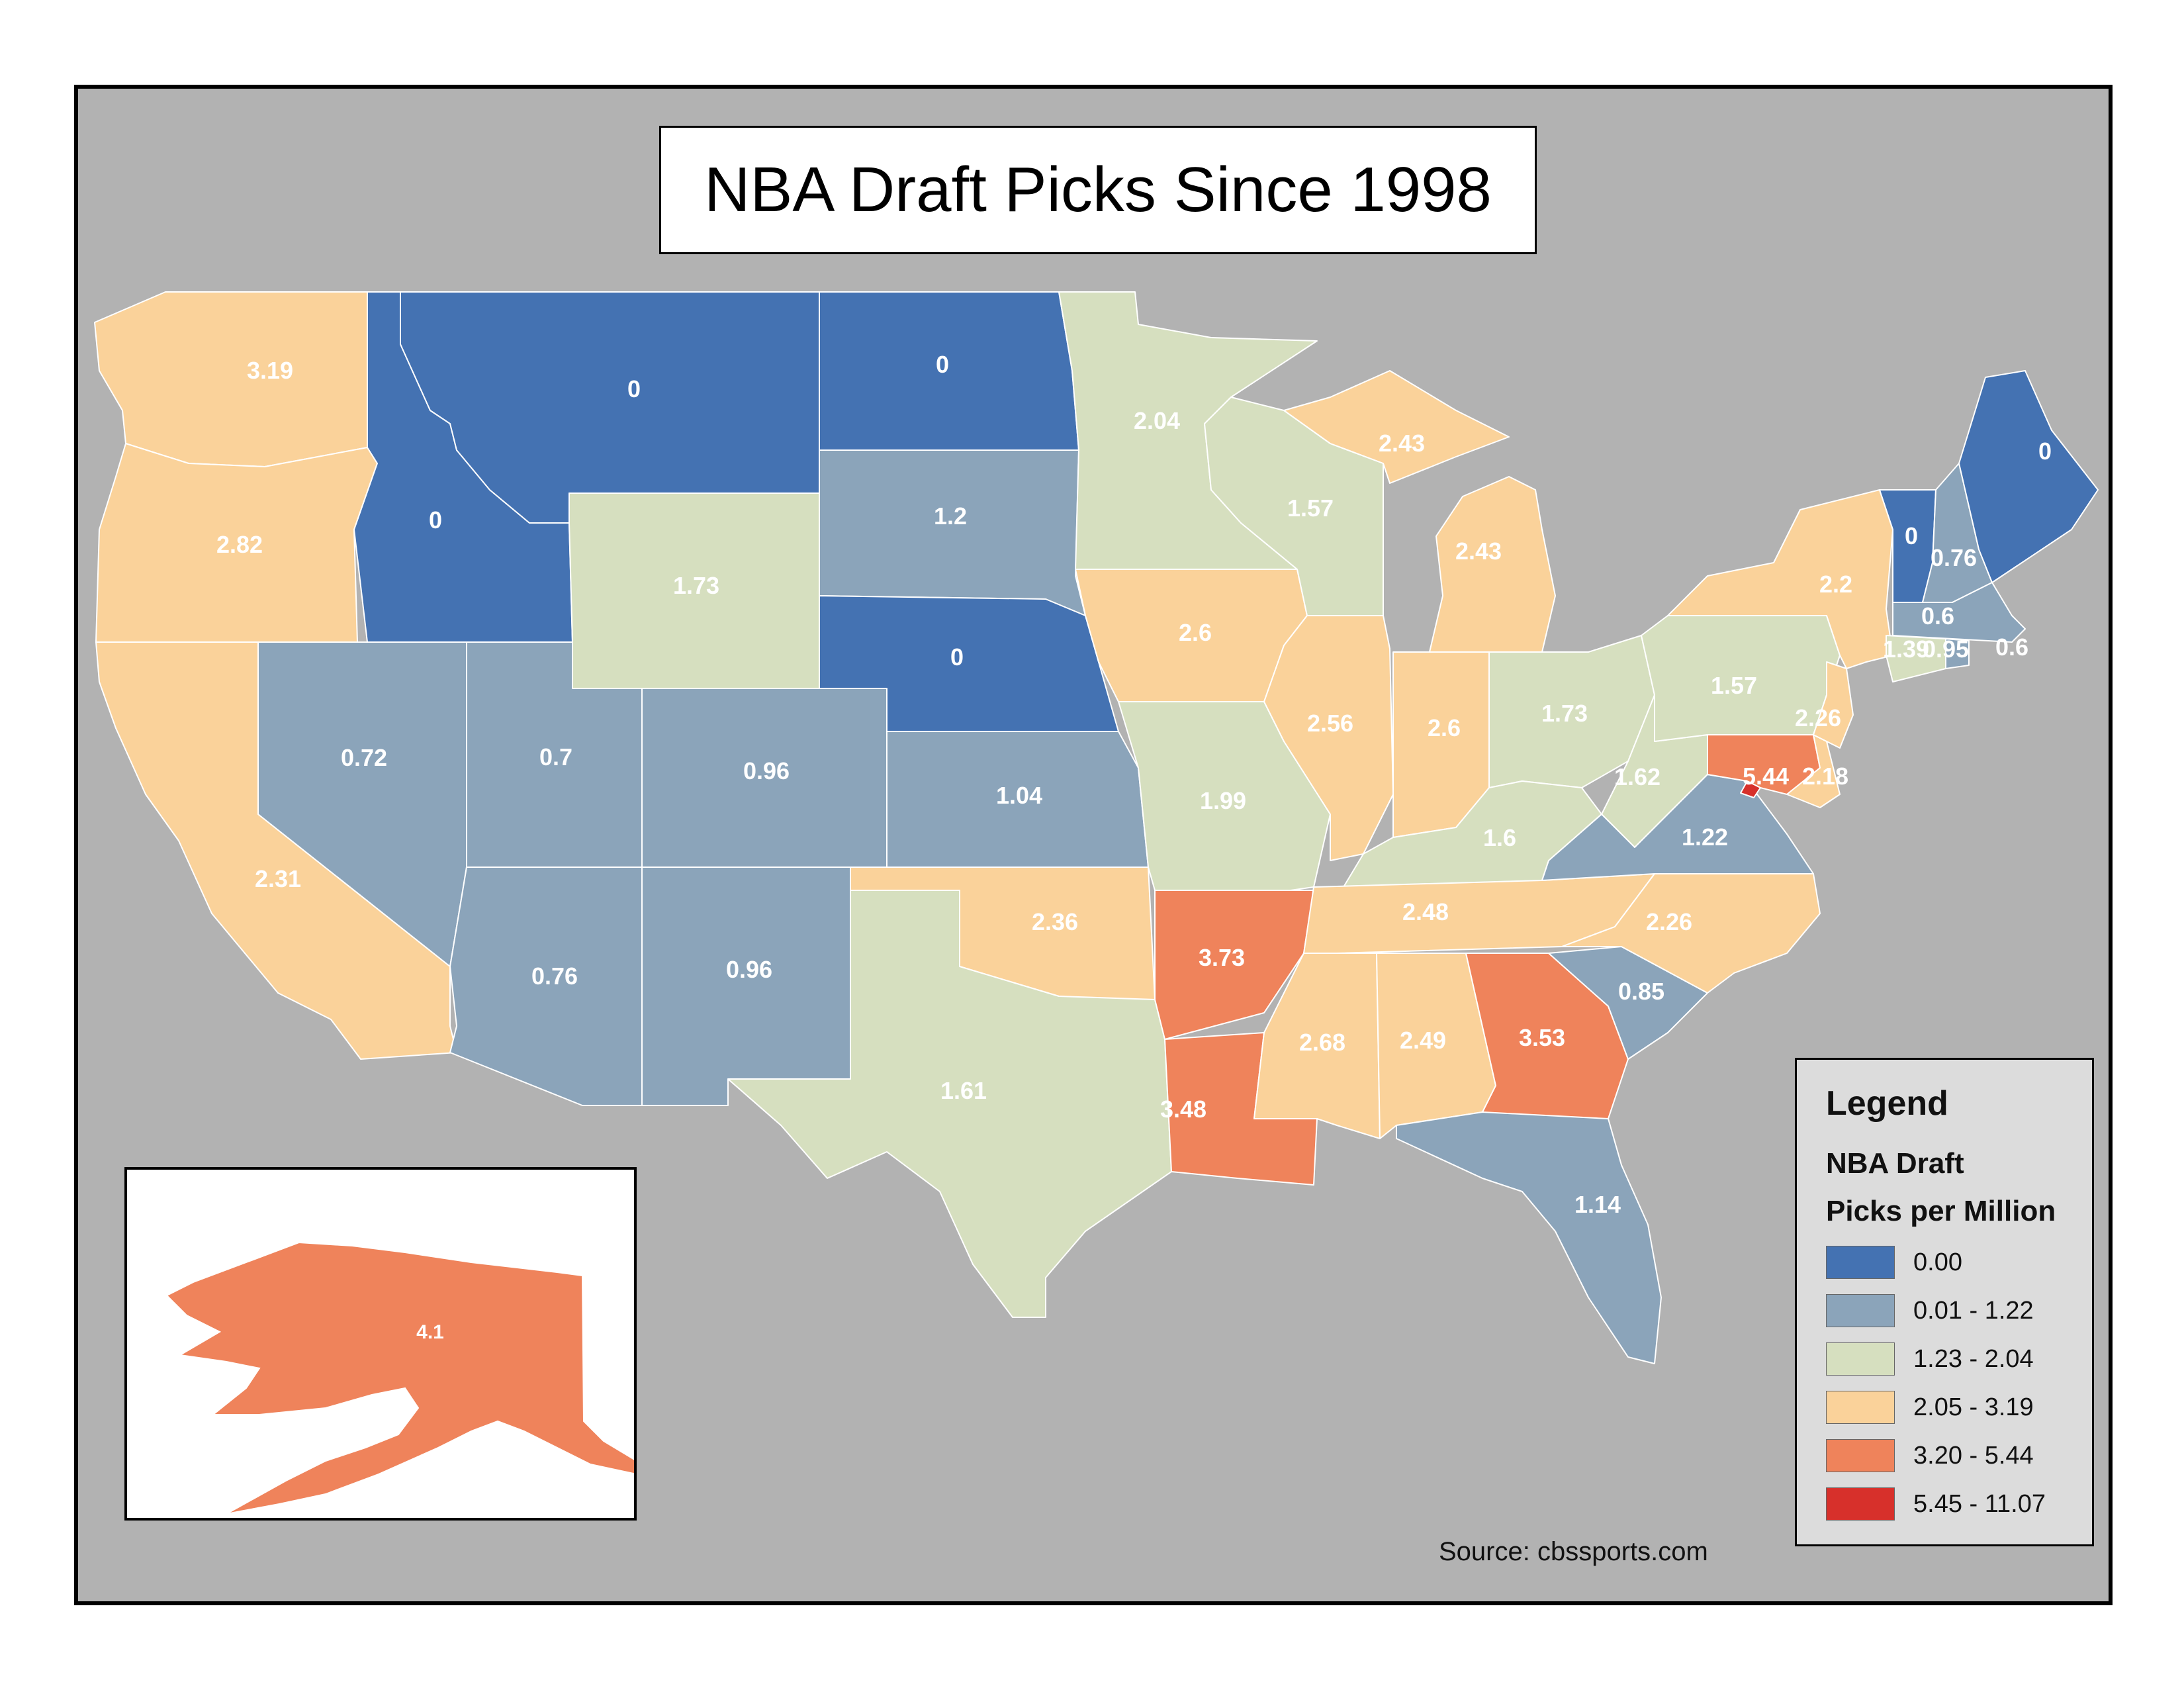 This screenshot has width=2184, height=1688. I want to click on label-ut: 0.7, so click(555, 757).